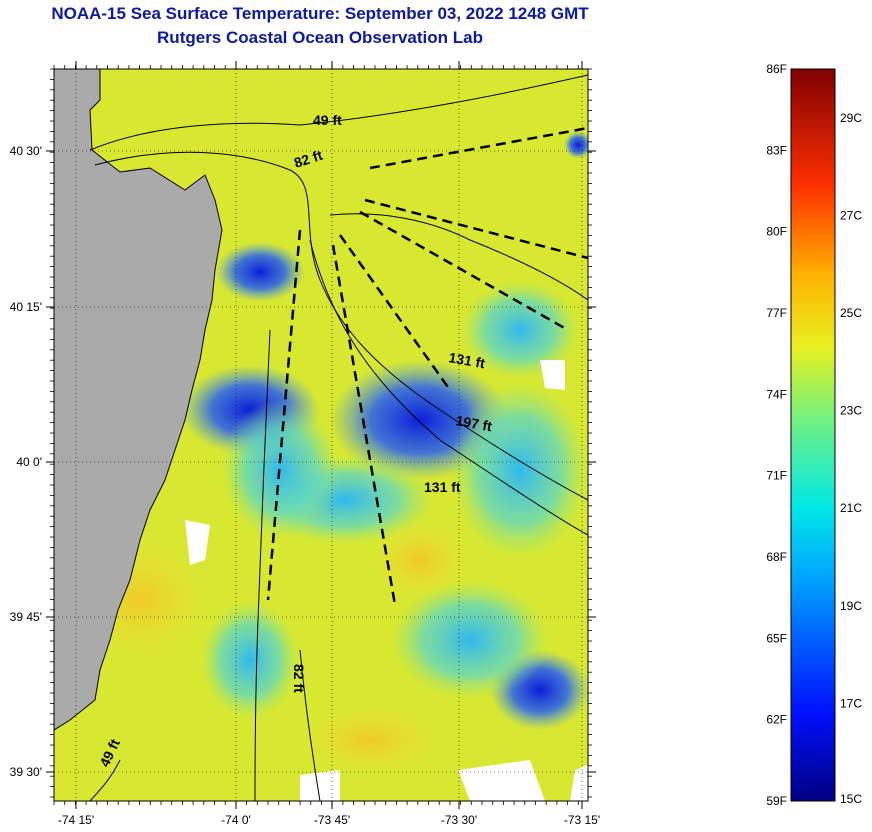 This screenshot has width=872, height=832. Describe the element at coordinates (851, 215) in the screenshot. I see `colorbar-c-label: 27C` at that location.